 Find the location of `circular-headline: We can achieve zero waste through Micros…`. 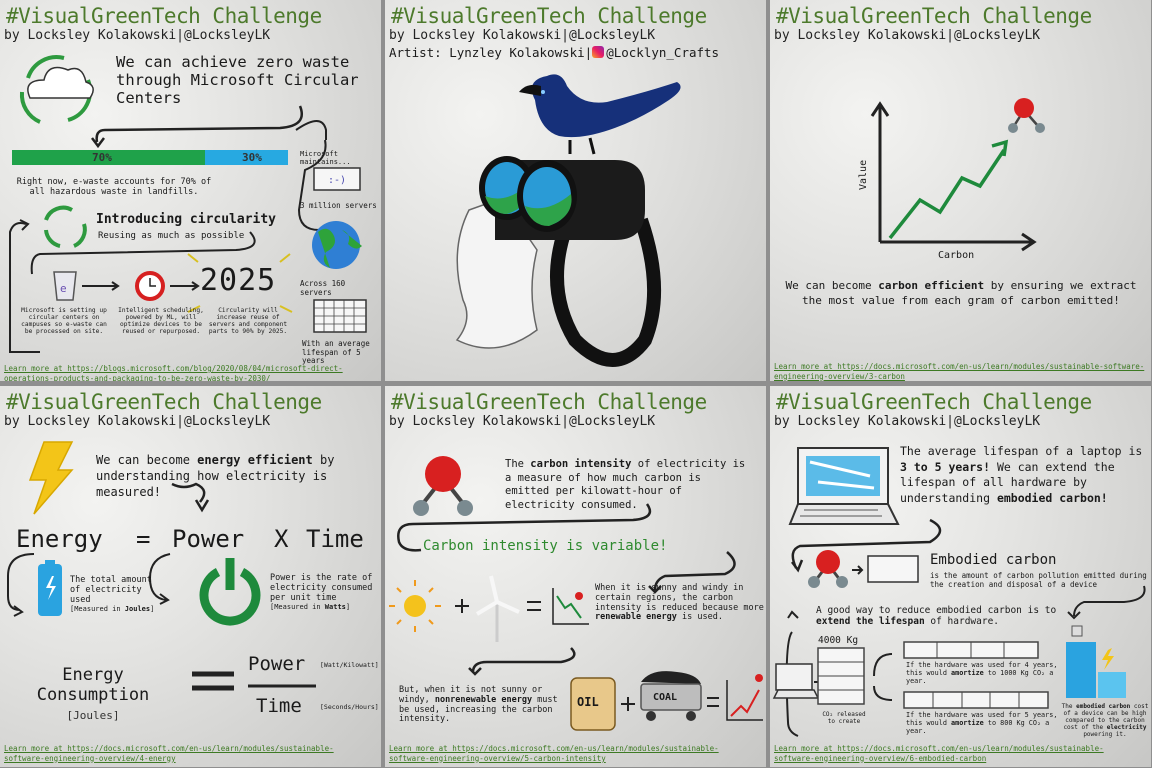

circular-headline: We can achieve zero waste through Micros… is located at coordinates (237, 80).